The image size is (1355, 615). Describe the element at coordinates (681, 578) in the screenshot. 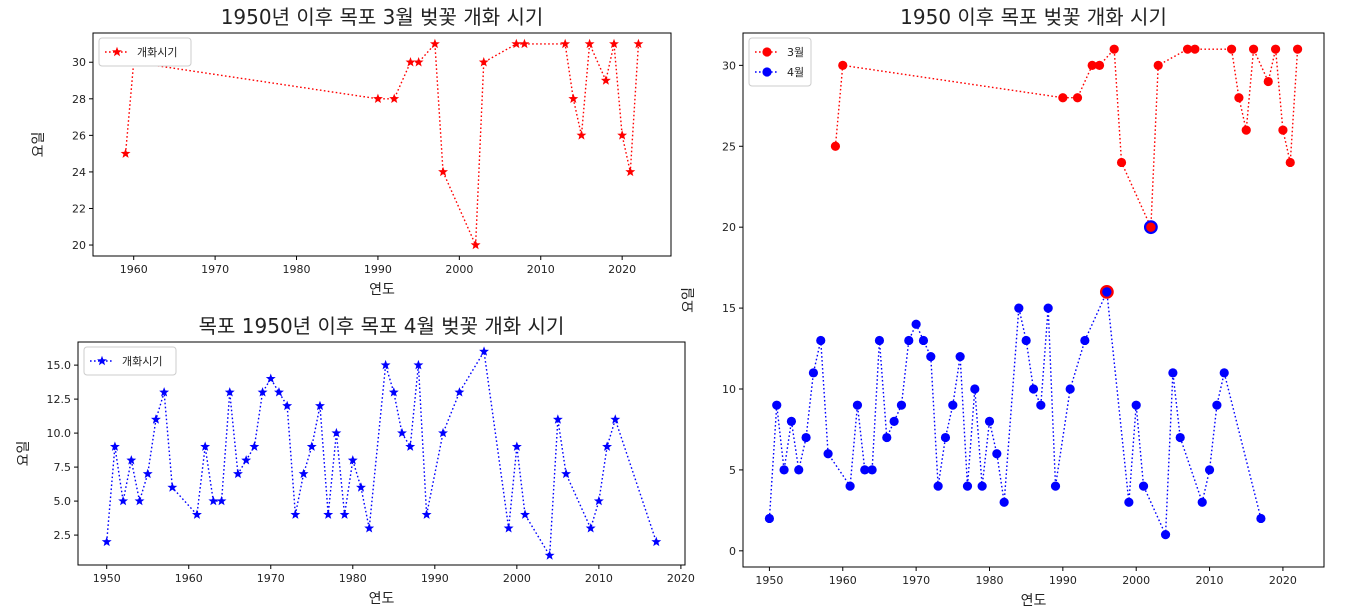

I see `april-x-tick-label: 2020` at that location.